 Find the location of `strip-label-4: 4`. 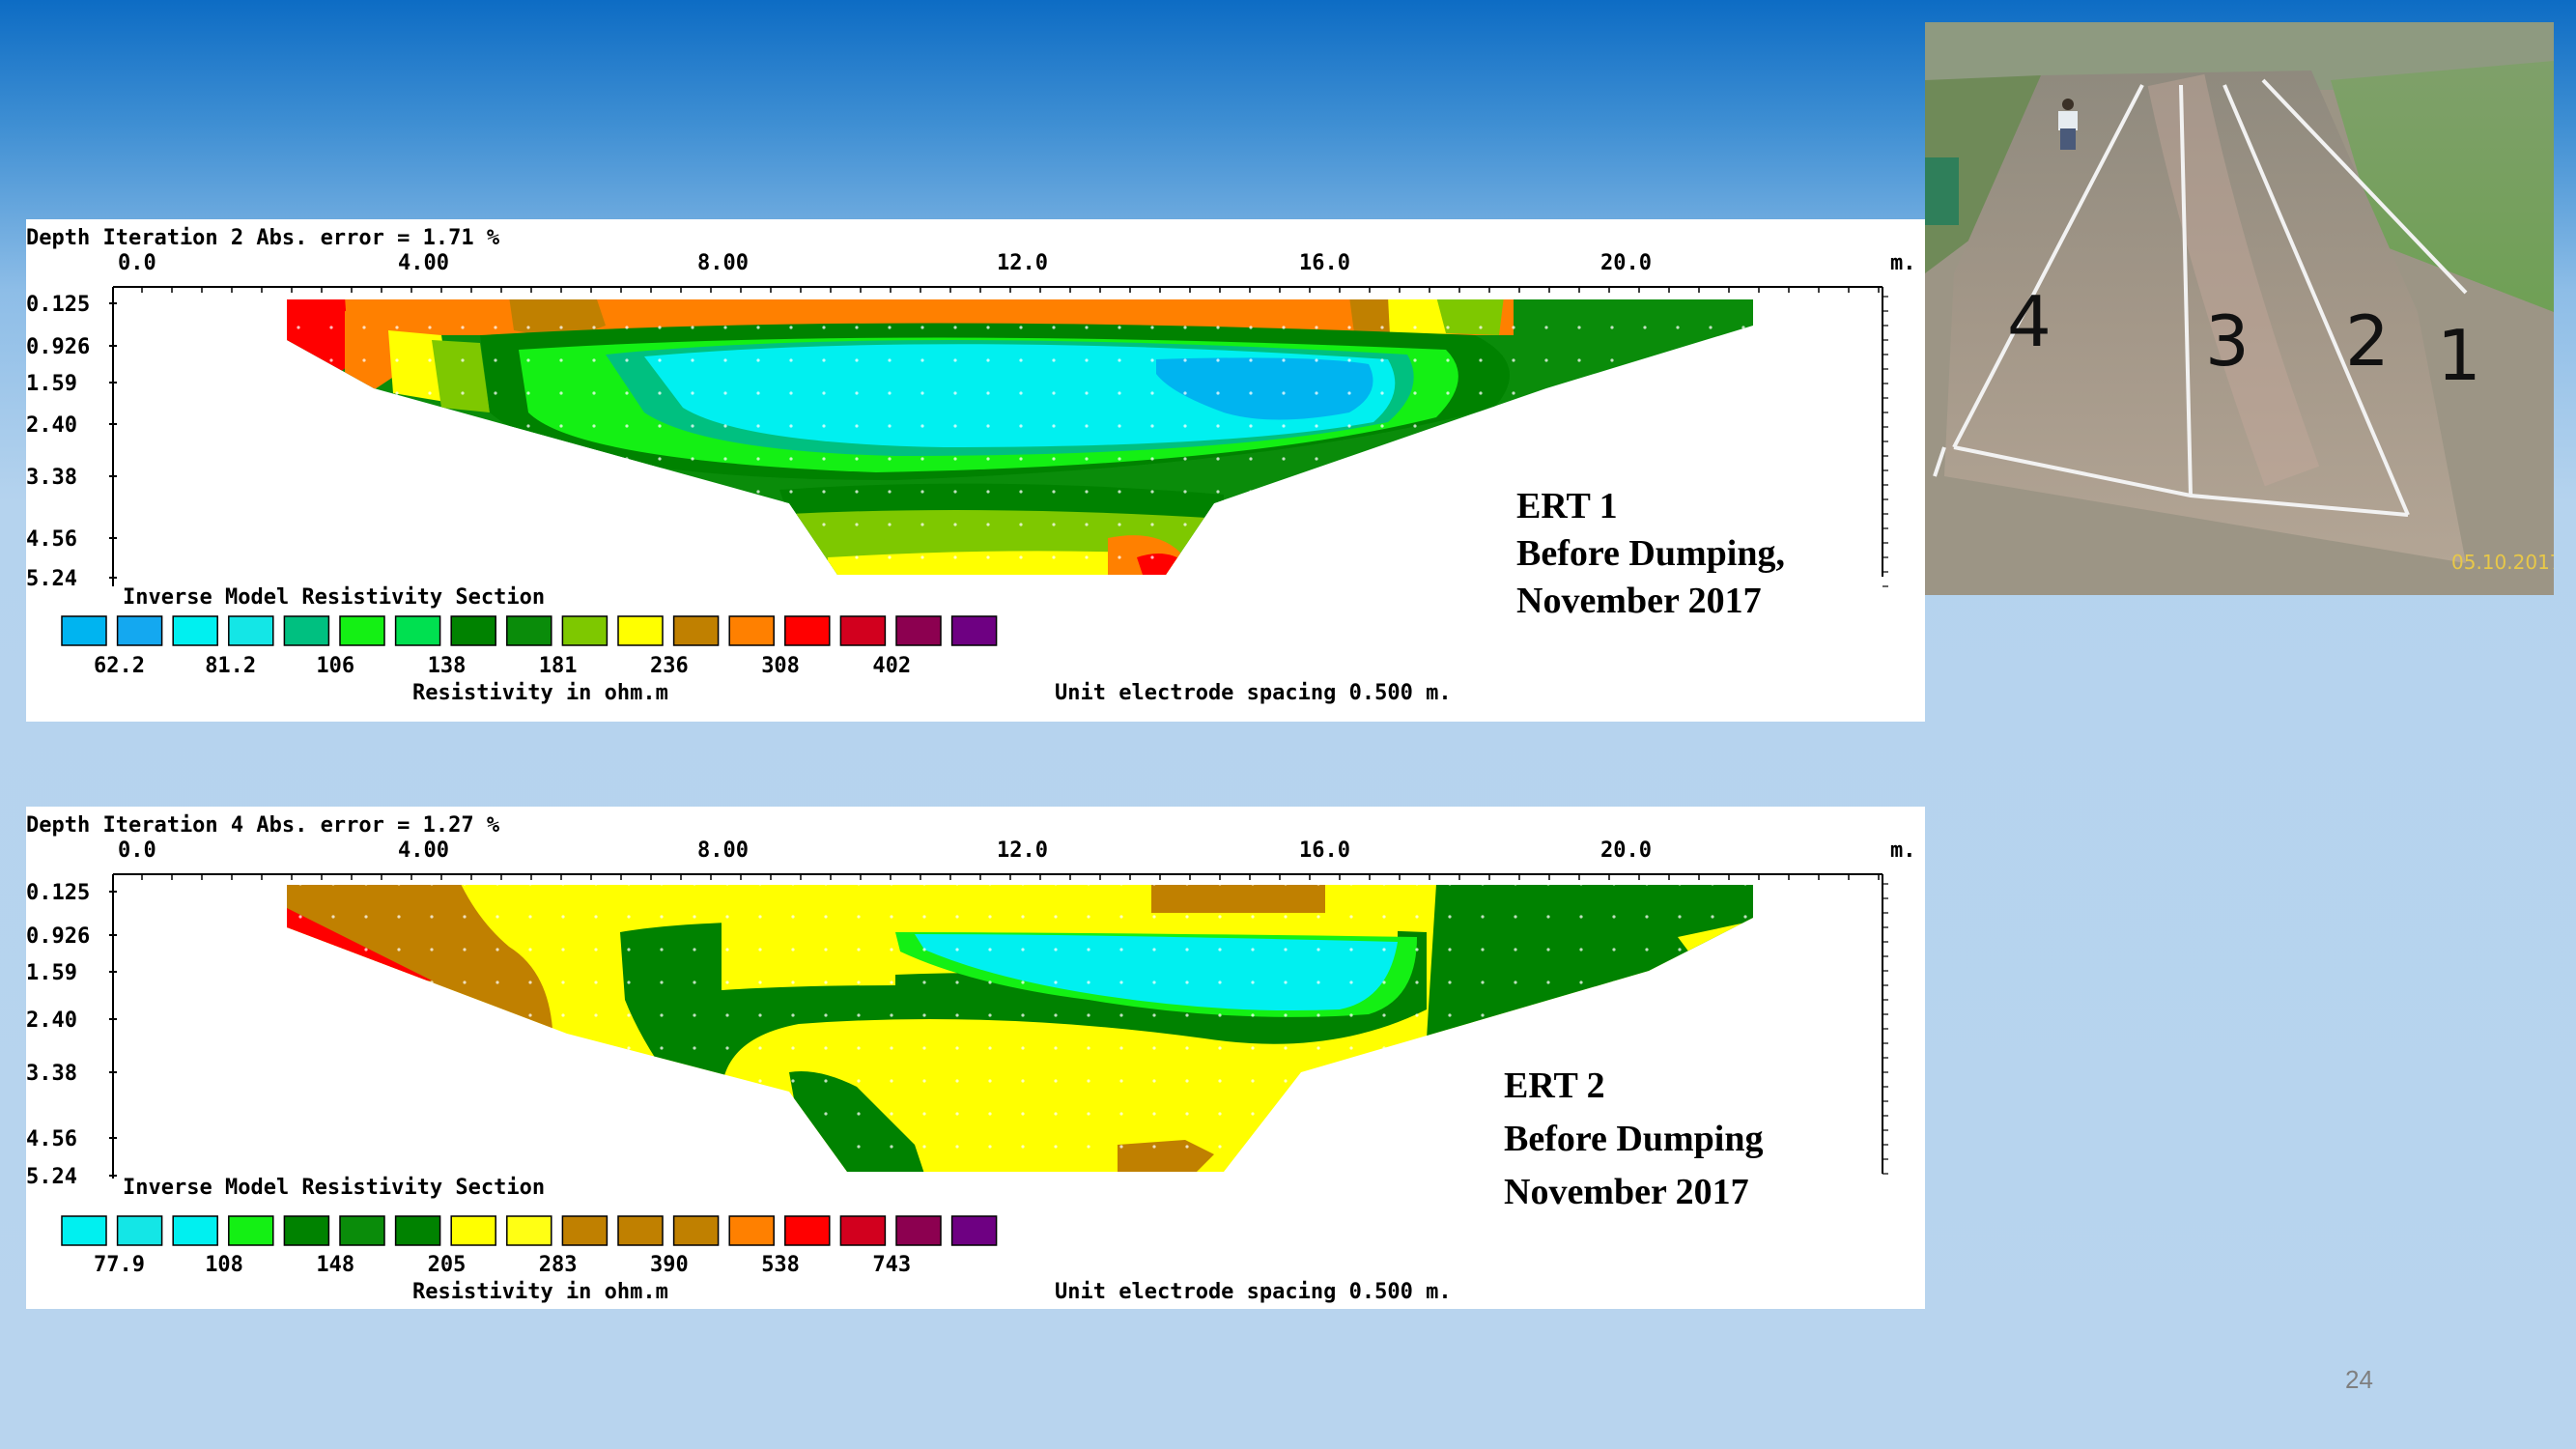

strip-label-4: 4 is located at coordinates (2029, 321).